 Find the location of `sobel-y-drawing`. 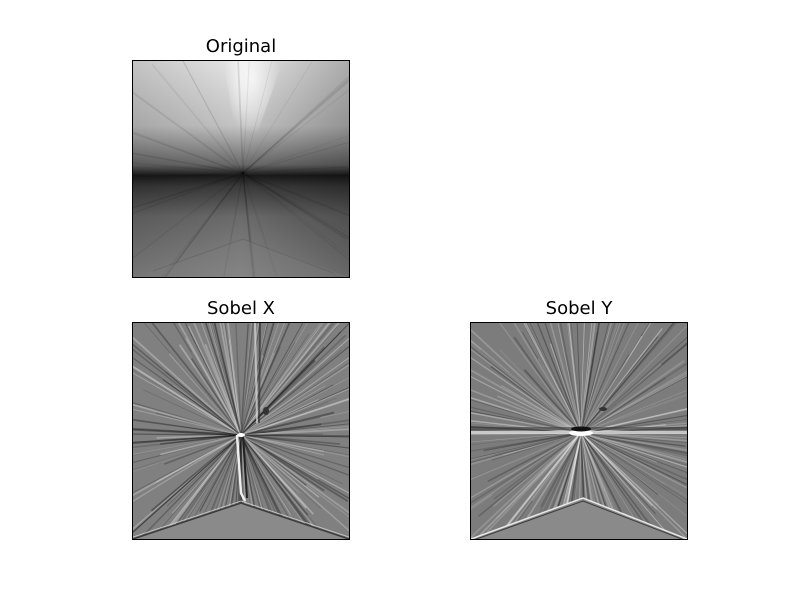

sobel-y-drawing is located at coordinates (579, 431).